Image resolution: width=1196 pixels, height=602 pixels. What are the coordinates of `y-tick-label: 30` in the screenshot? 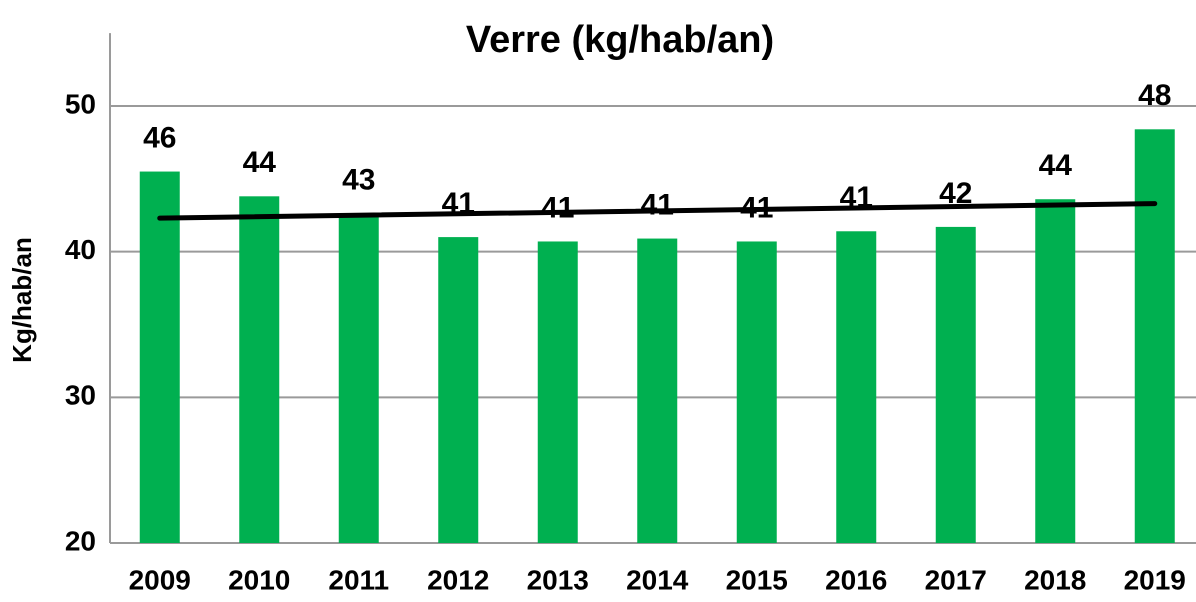 It's located at (80, 395).